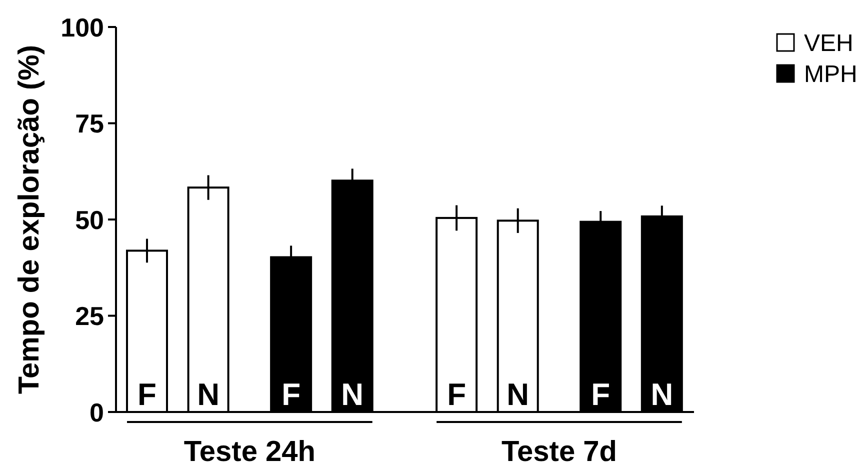 This screenshot has height=465, width=868. What do you see at coordinates (829, 44) in the screenshot?
I see `legend-label: VEH` at bounding box center [829, 44].